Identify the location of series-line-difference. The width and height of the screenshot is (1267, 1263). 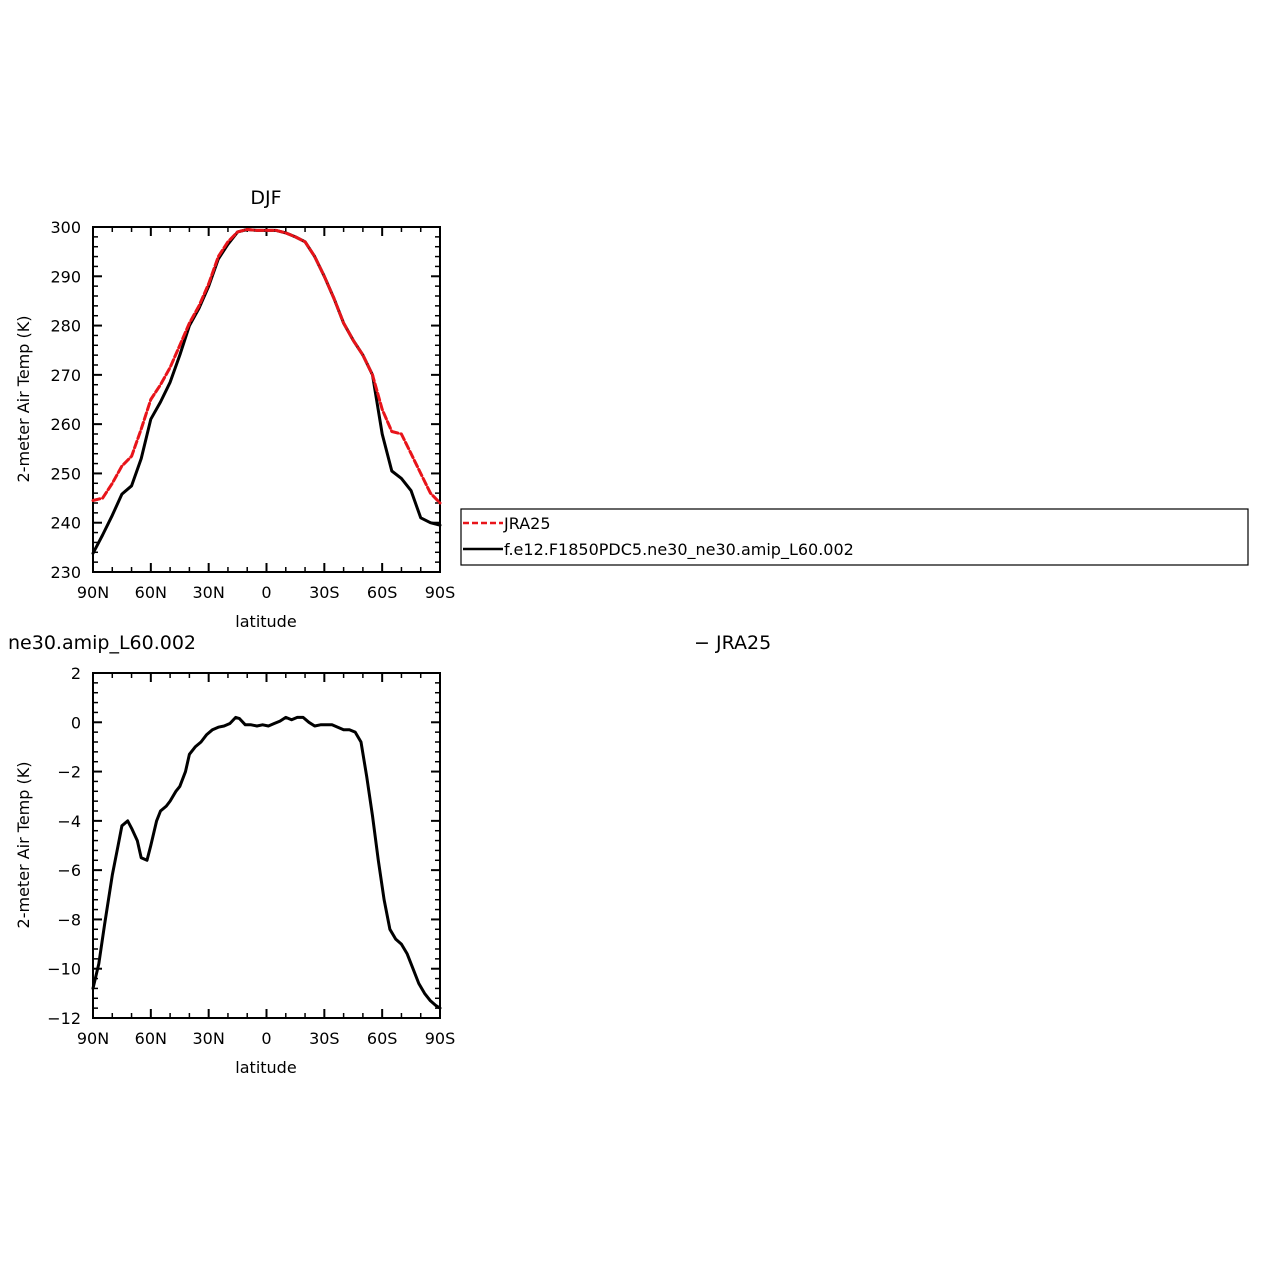
(266, 862).